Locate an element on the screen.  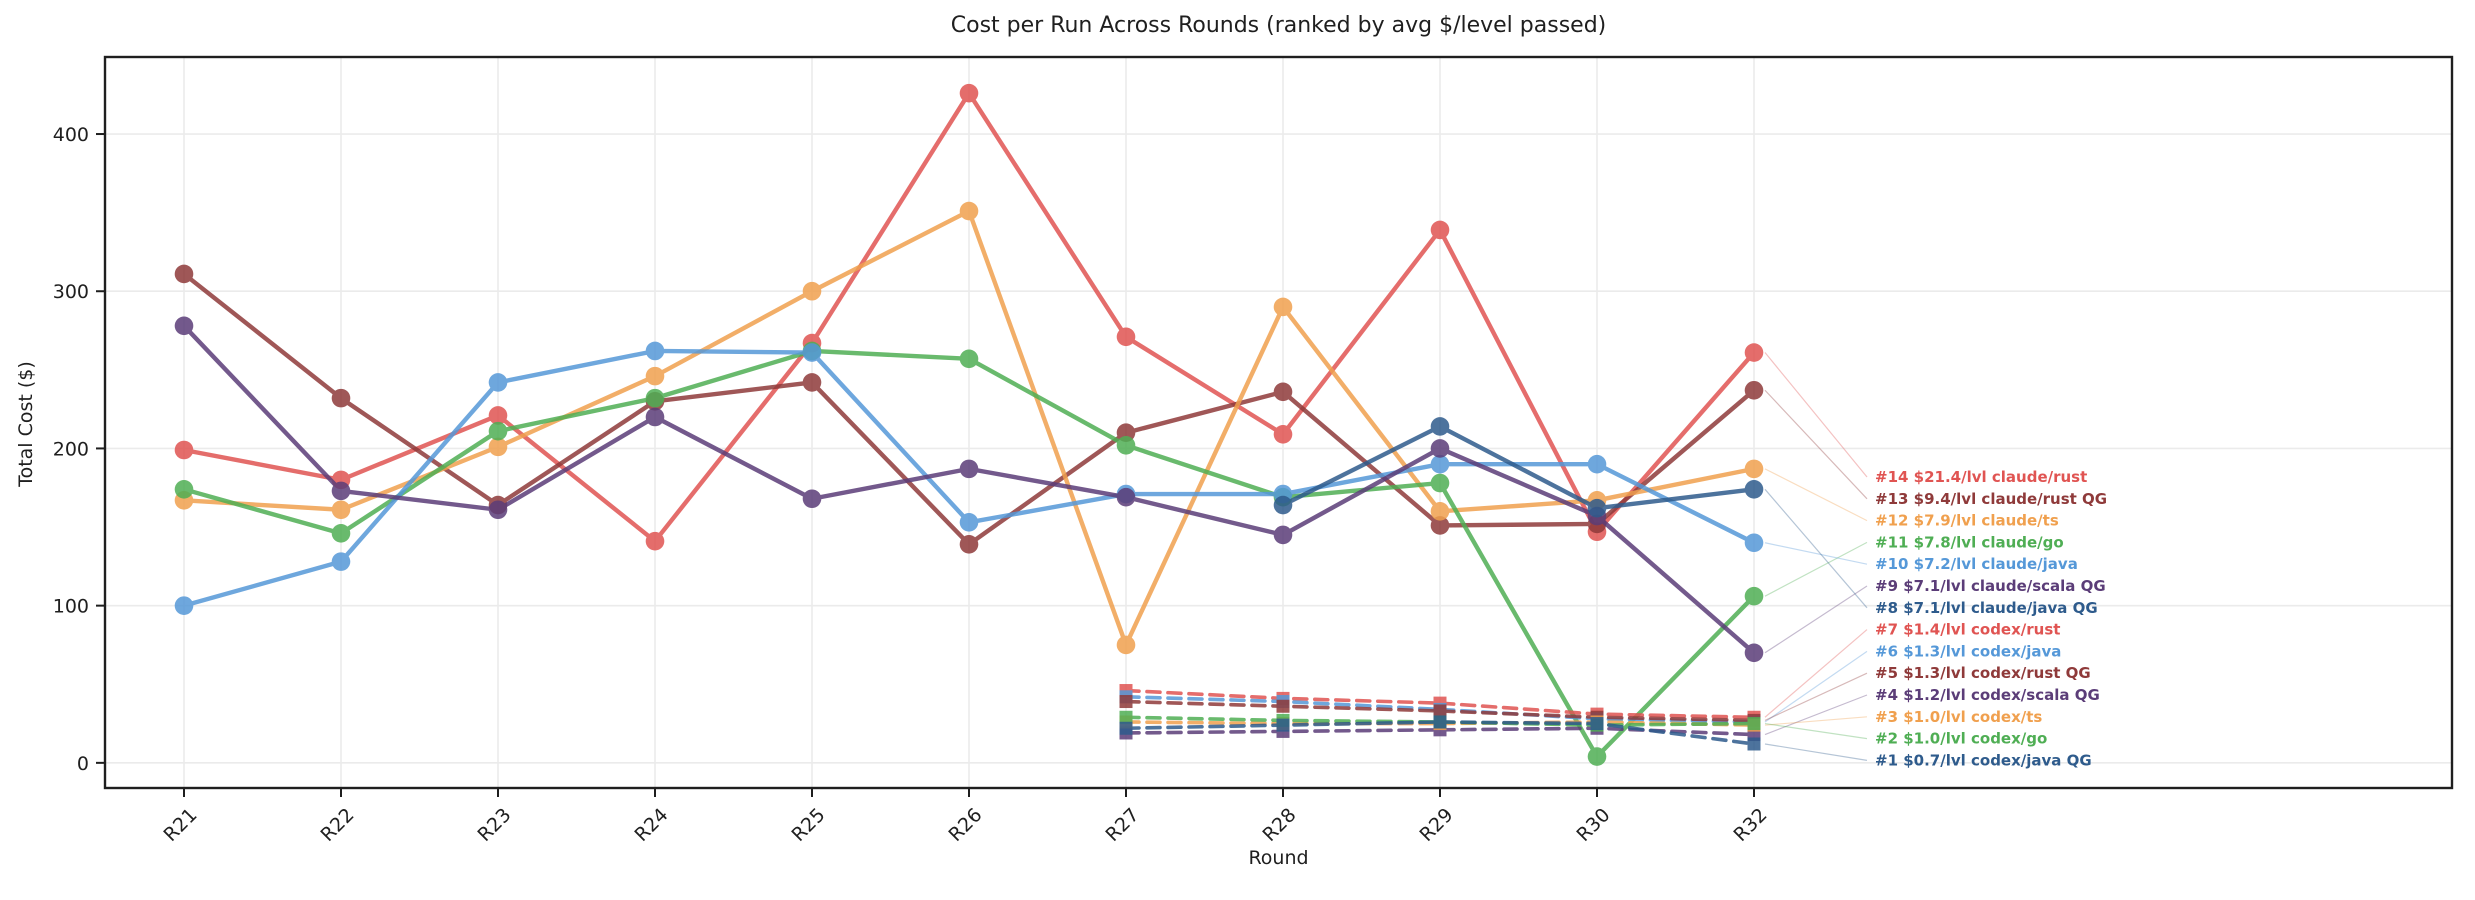
y-tick-labels: 0 100 200 300 400 is located at coordinates (71, 449).